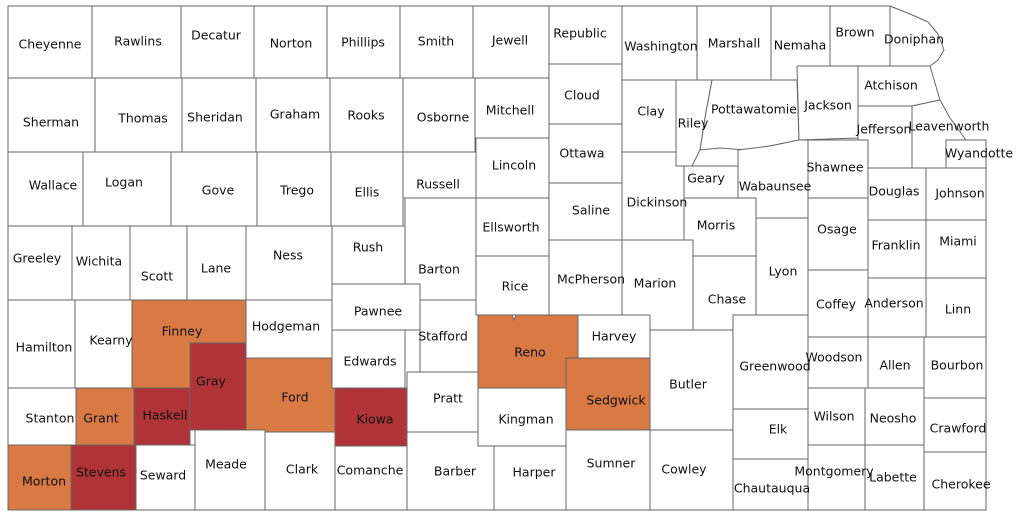 The image size is (1016, 516). Describe the element at coordinates (836, 304) in the screenshot. I see `county-label-coffey: Coffey` at that location.